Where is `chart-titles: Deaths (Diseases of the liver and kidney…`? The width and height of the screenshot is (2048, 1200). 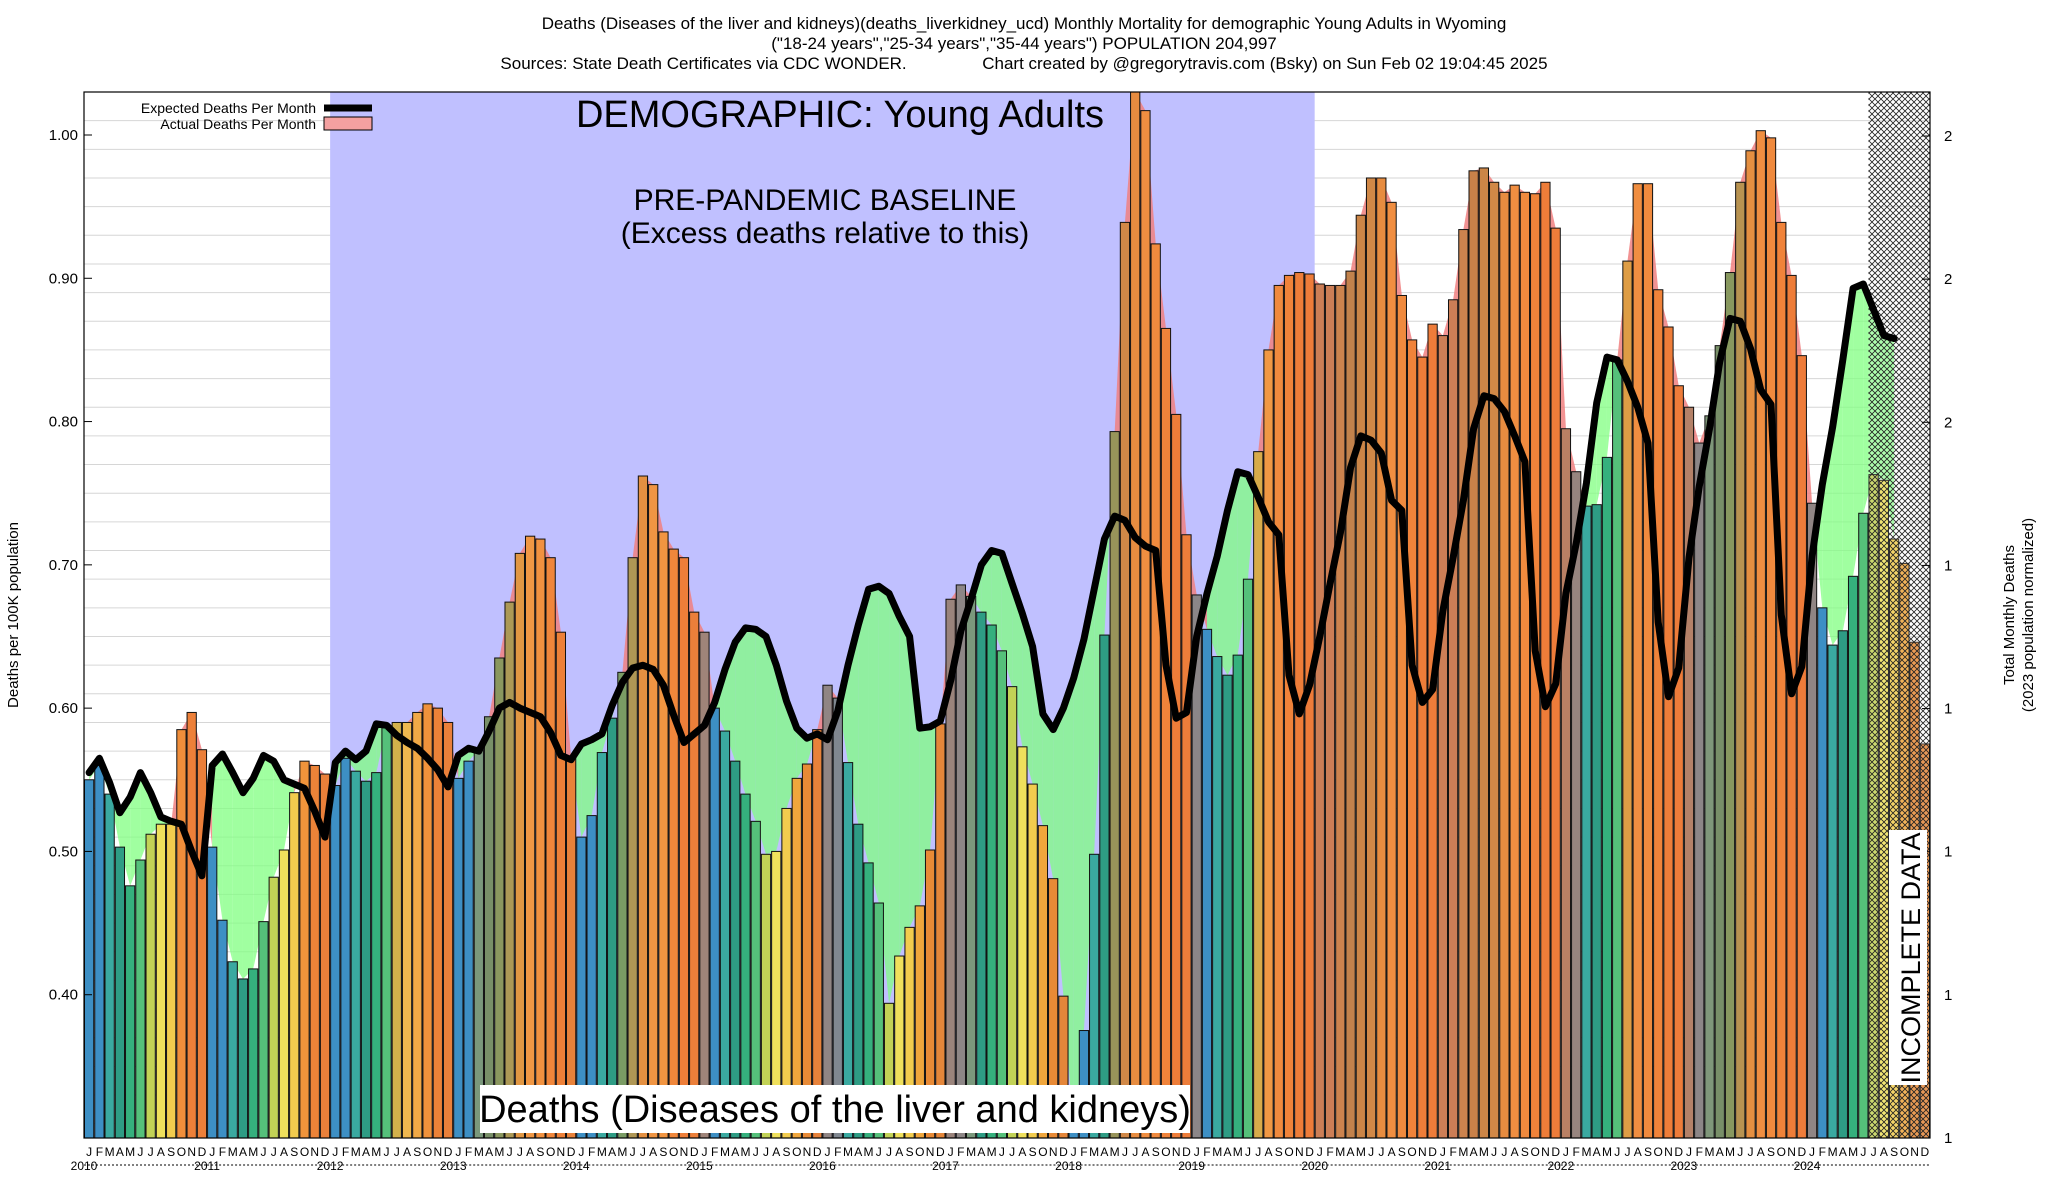
chart-titles: Deaths (Diseases of the liver and kidney… is located at coordinates (1024, 44).